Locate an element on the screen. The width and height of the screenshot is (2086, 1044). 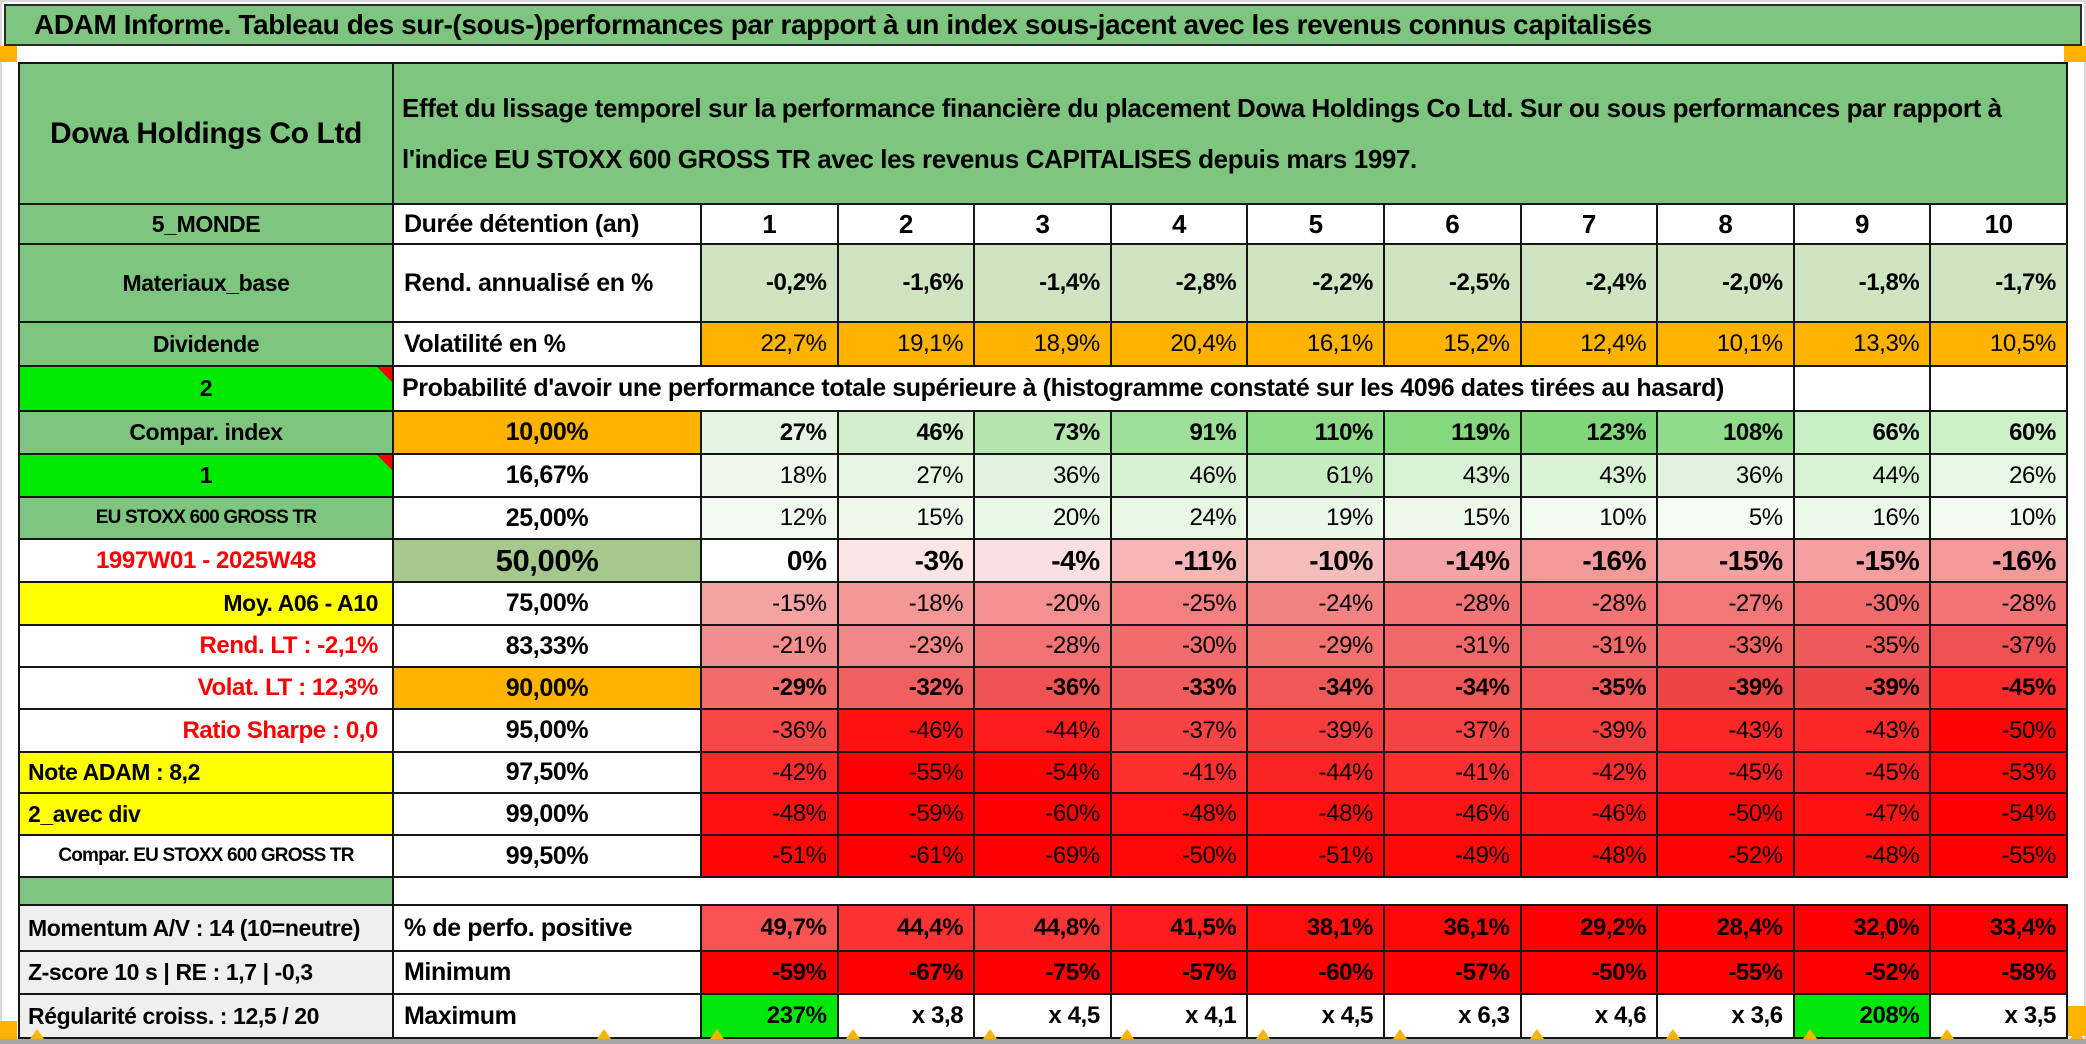
value-cell-y7: -2,4% is located at coordinates (1590, 284).